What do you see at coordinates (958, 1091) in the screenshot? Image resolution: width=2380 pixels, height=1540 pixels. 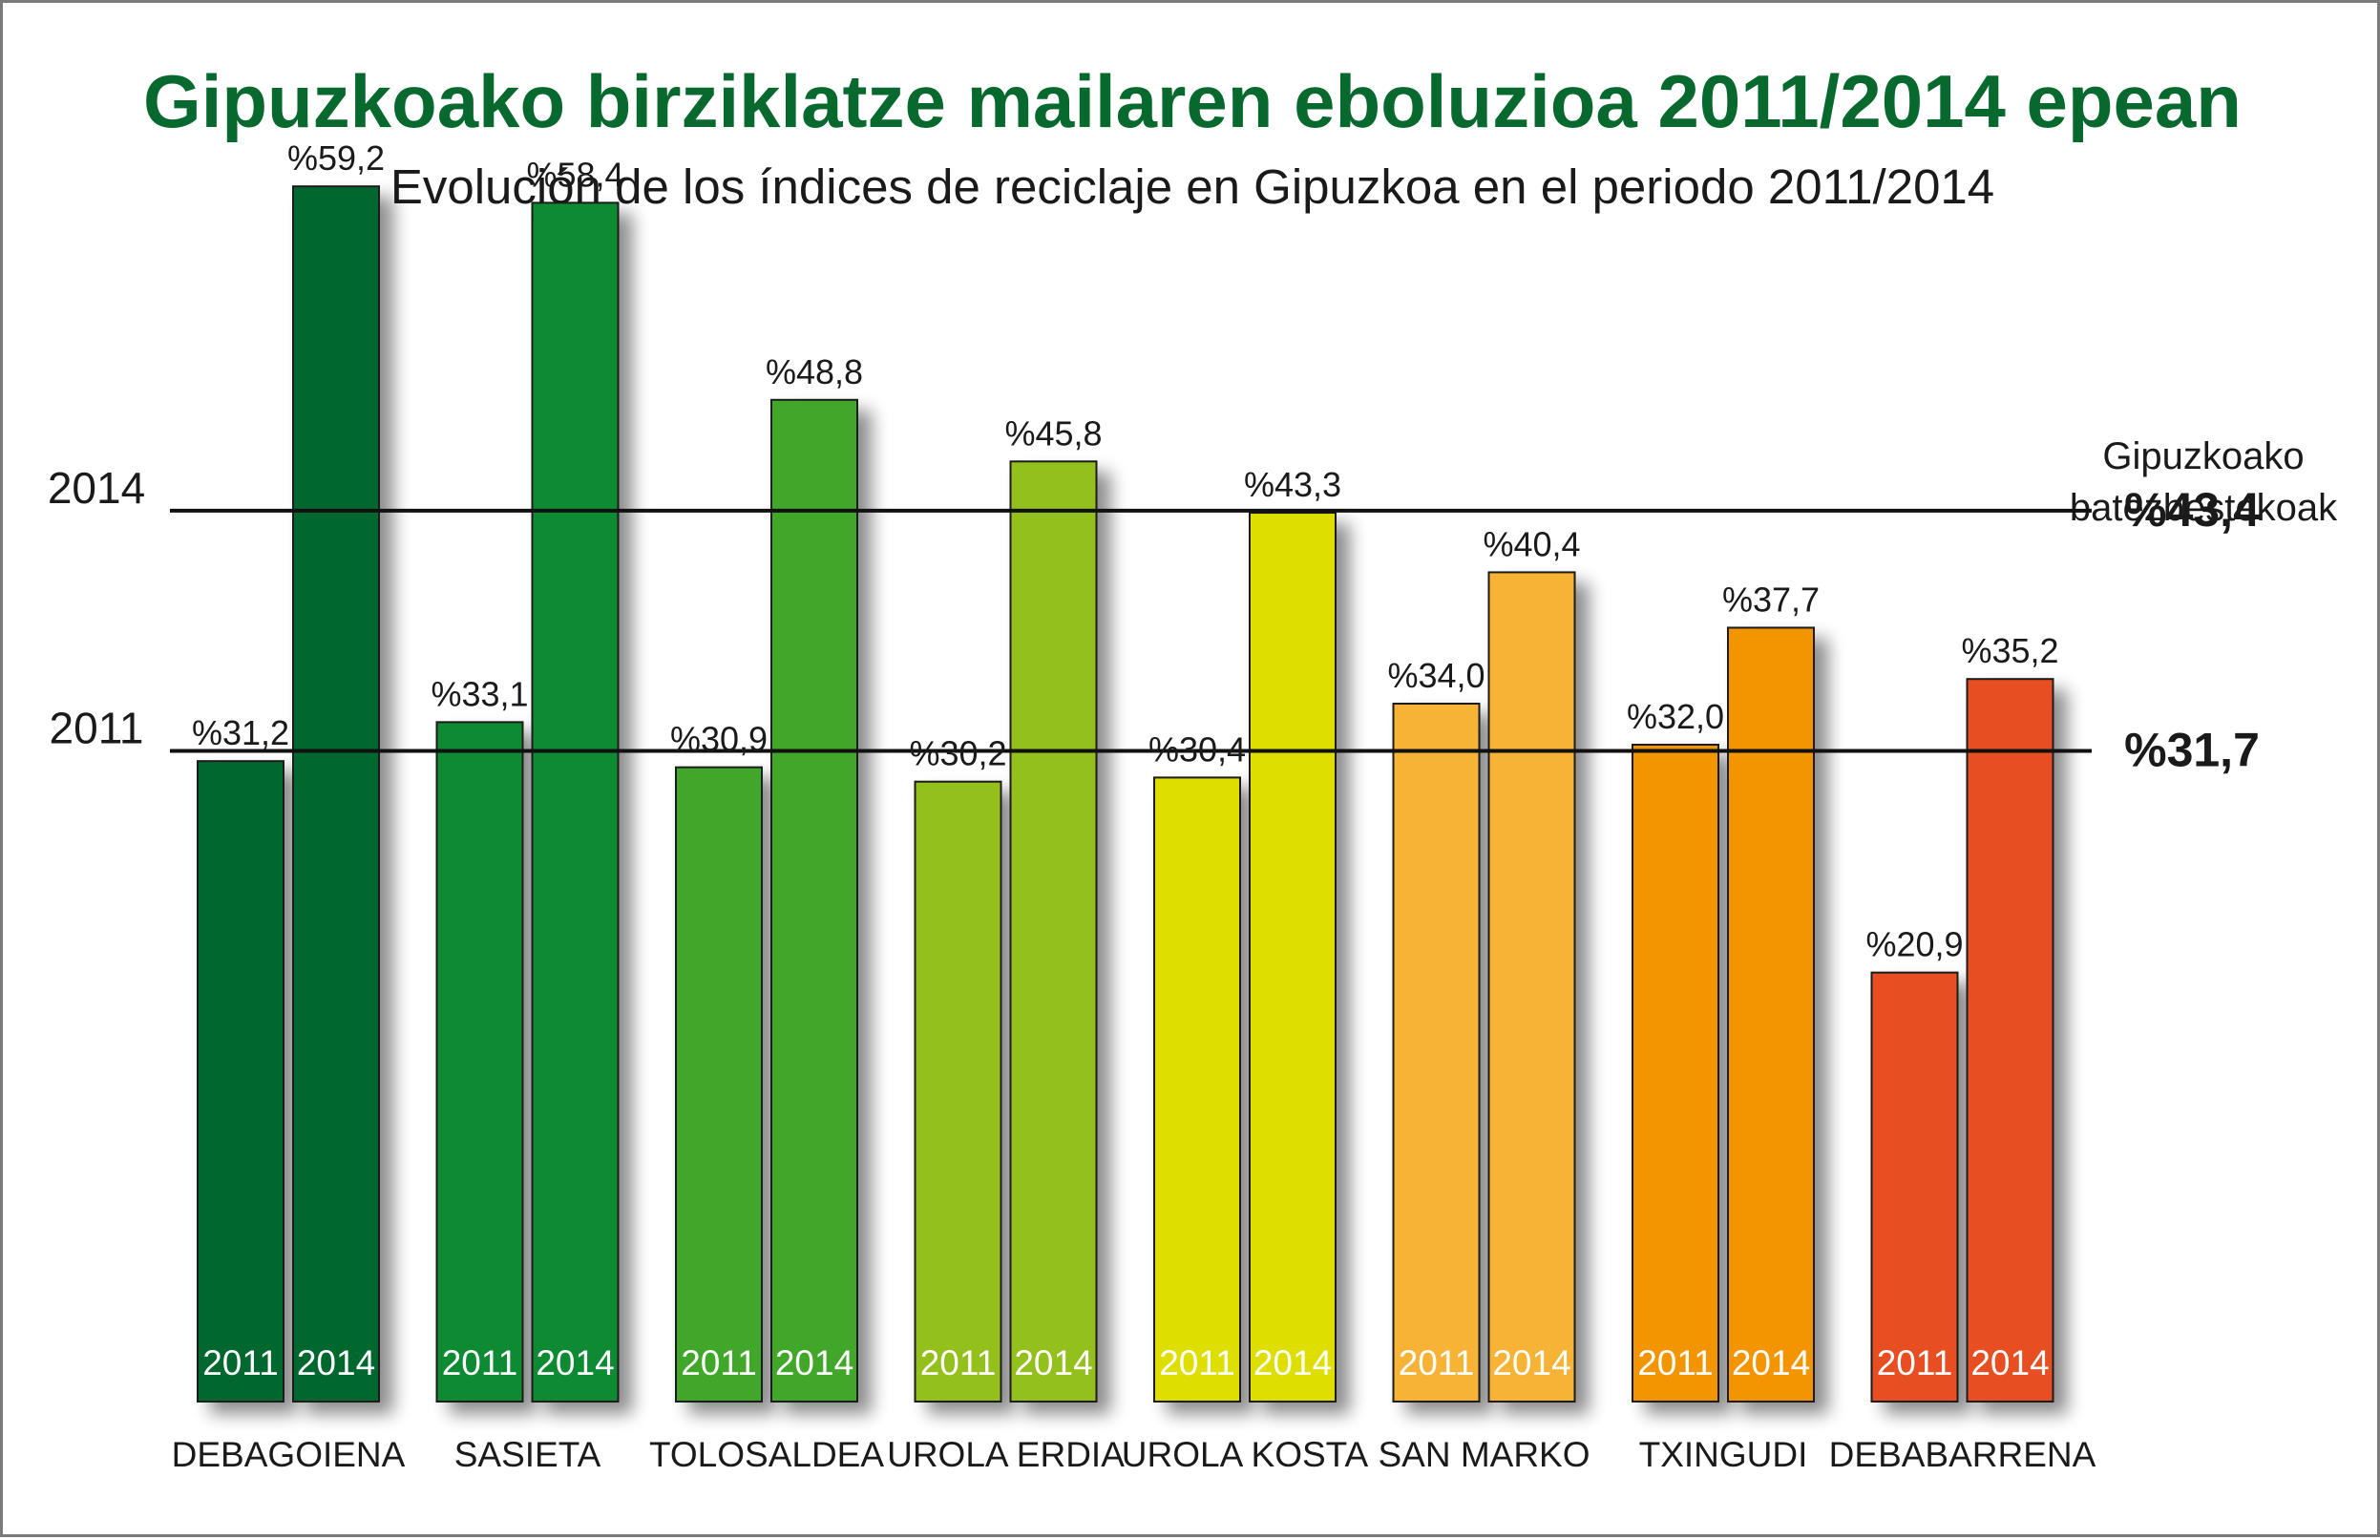 I see `bar-urola-erdia-2011` at bounding box center [958, 1091].